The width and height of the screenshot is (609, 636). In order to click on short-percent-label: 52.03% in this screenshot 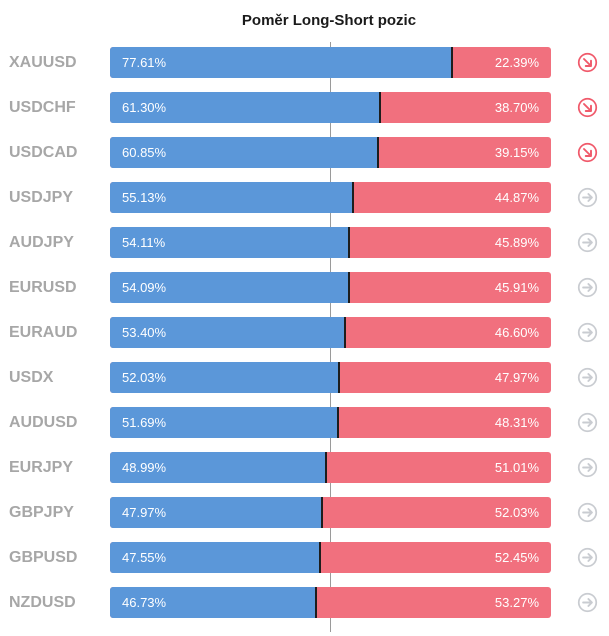, I will do `click(516, 512)`.